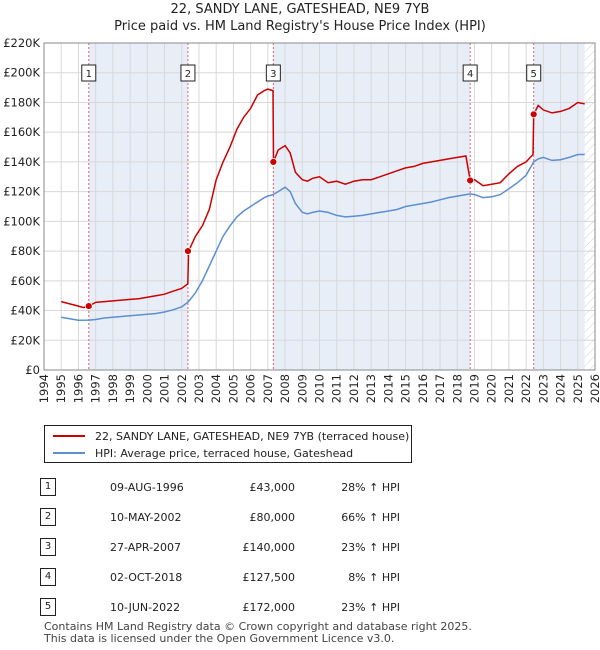 The image size is (600, 650). I want to click on sale-price: £127,500, so click(269, 577).